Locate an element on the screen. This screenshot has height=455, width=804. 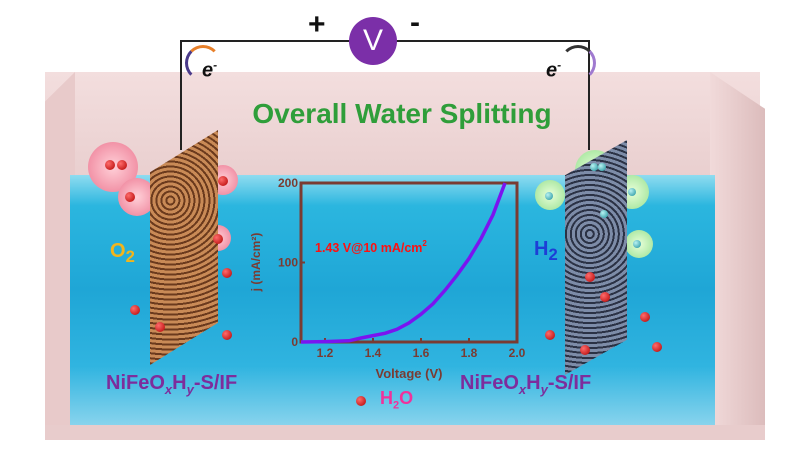
label-sub: 2 is located at coordinates (396, 405).